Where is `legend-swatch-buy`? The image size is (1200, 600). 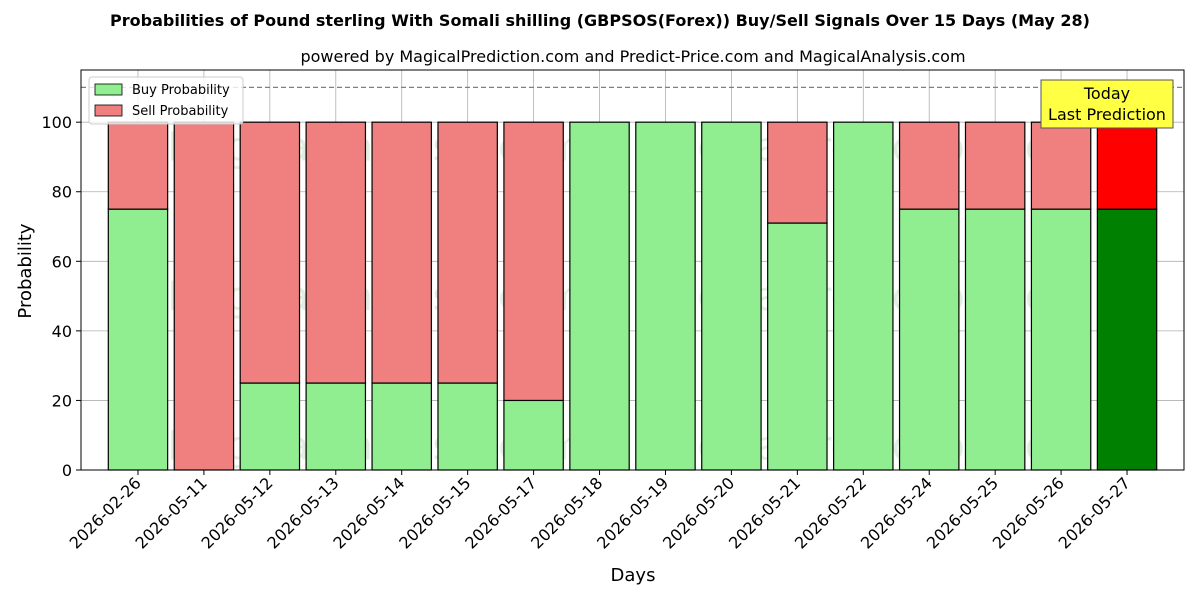
legend-swatch-buy is located at coordinates (108, 89).